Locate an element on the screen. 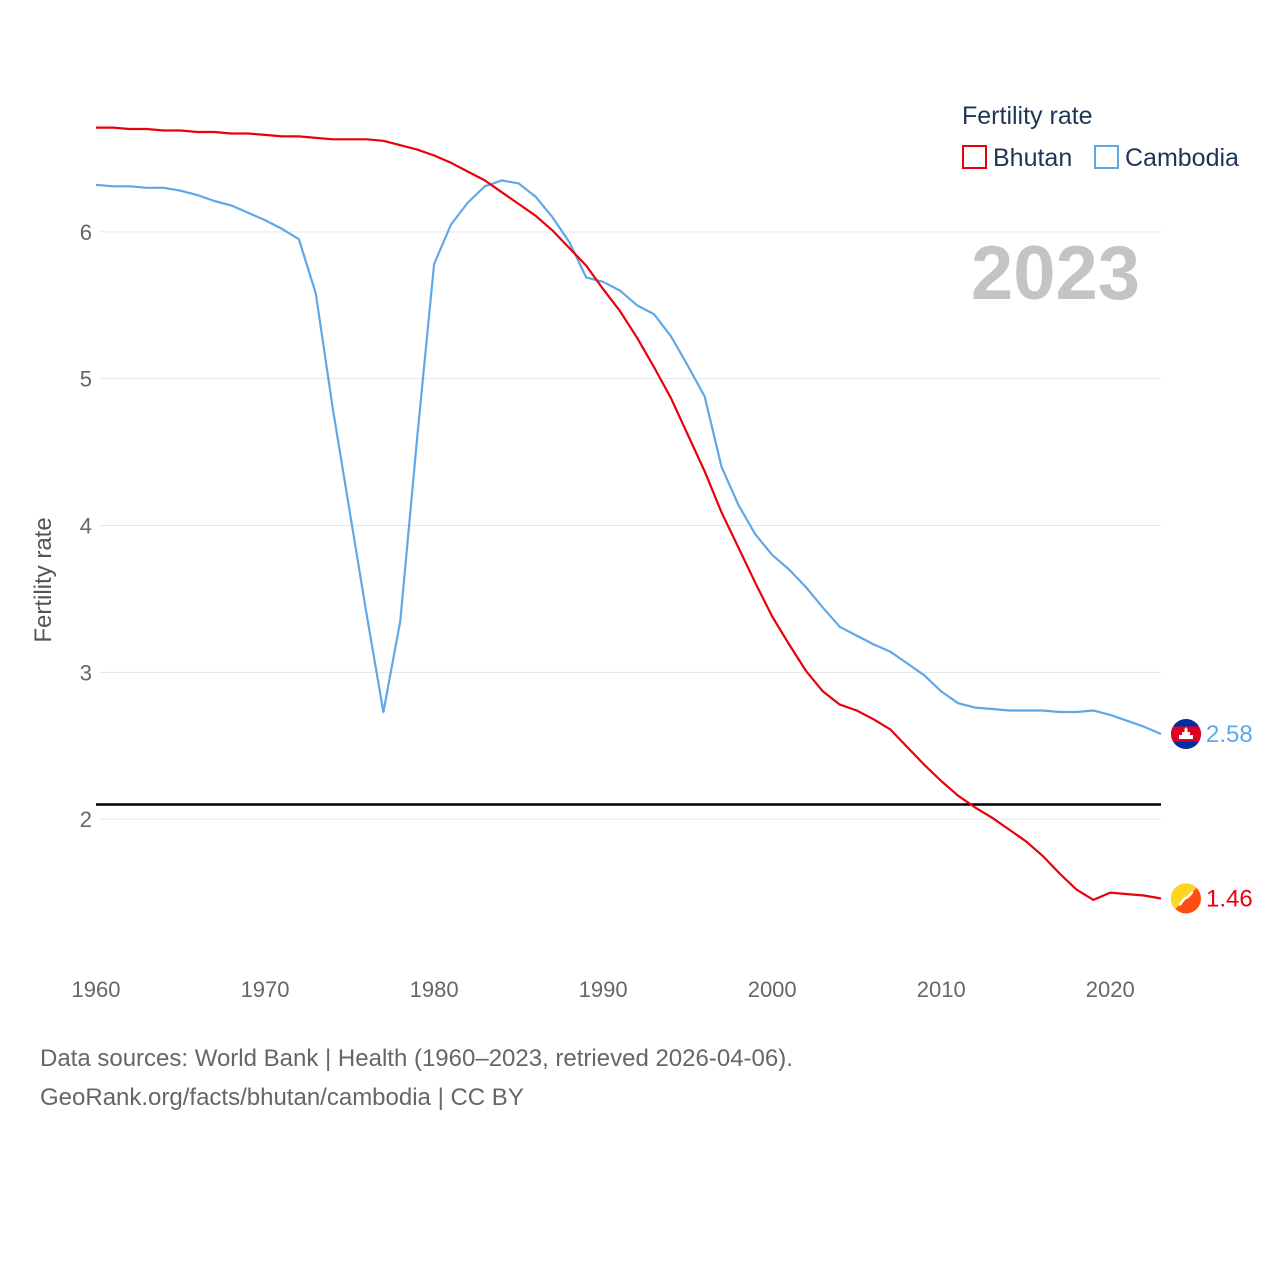  x-tick-label: 2020 is located at coordinates (1110, 989).